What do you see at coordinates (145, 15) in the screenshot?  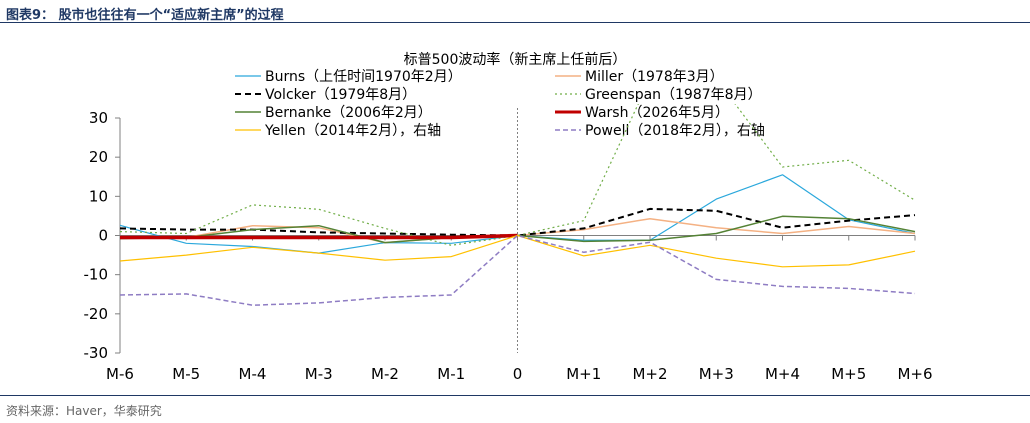 I see `figure-title: 图表9： 股市也往往有一个“适应新主席”的过程` at bounding box center [145, 15].